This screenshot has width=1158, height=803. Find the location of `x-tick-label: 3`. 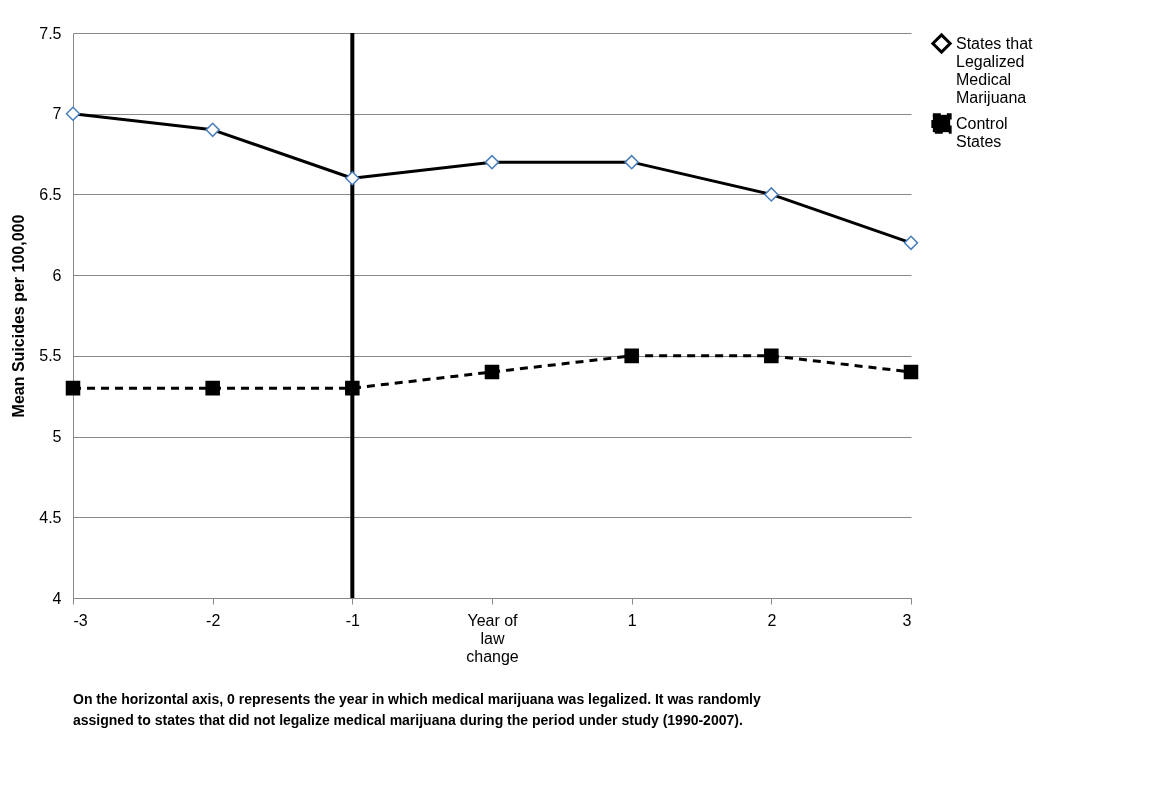

x-tick-label: 3 is located at coordinates (907, 620).